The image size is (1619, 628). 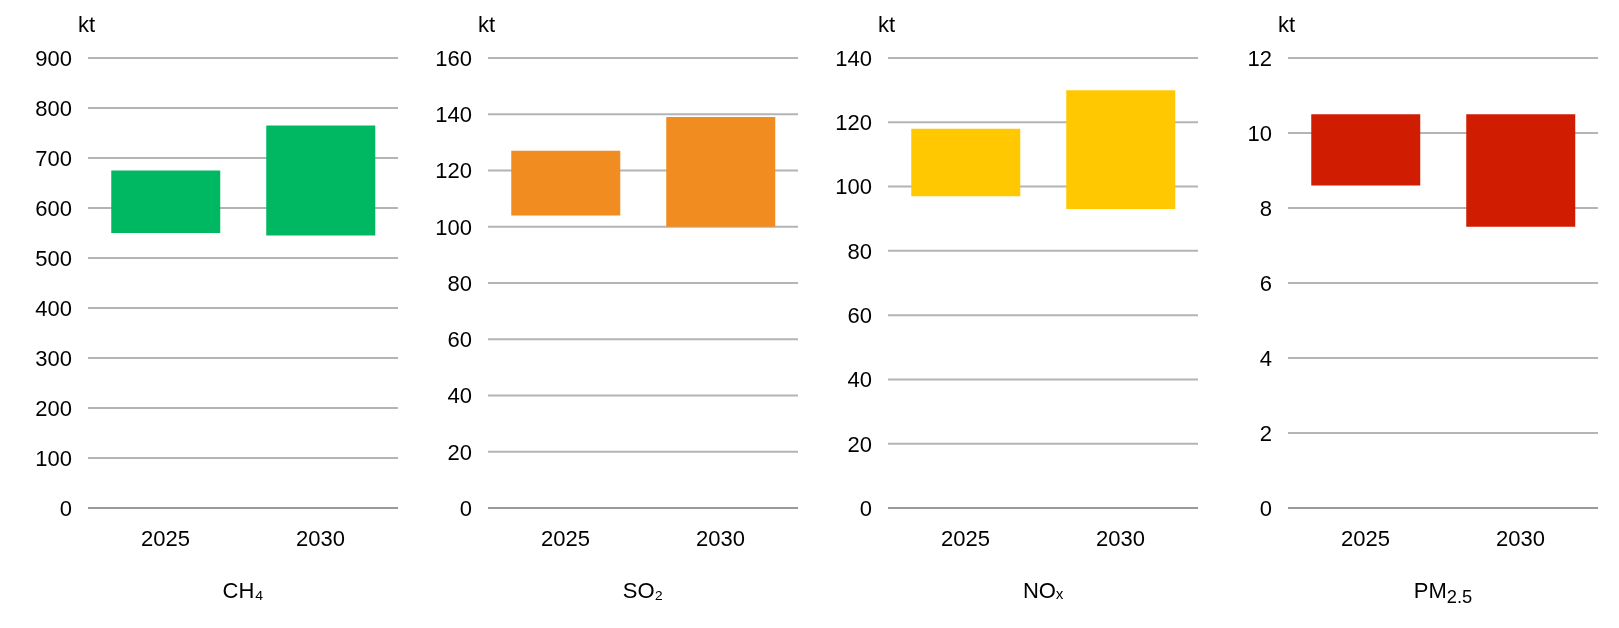 What do you see at coordinates (1259, 133) in the screenshot?
I see `y-tick-label: 10` at bounding box center [1259, 133].